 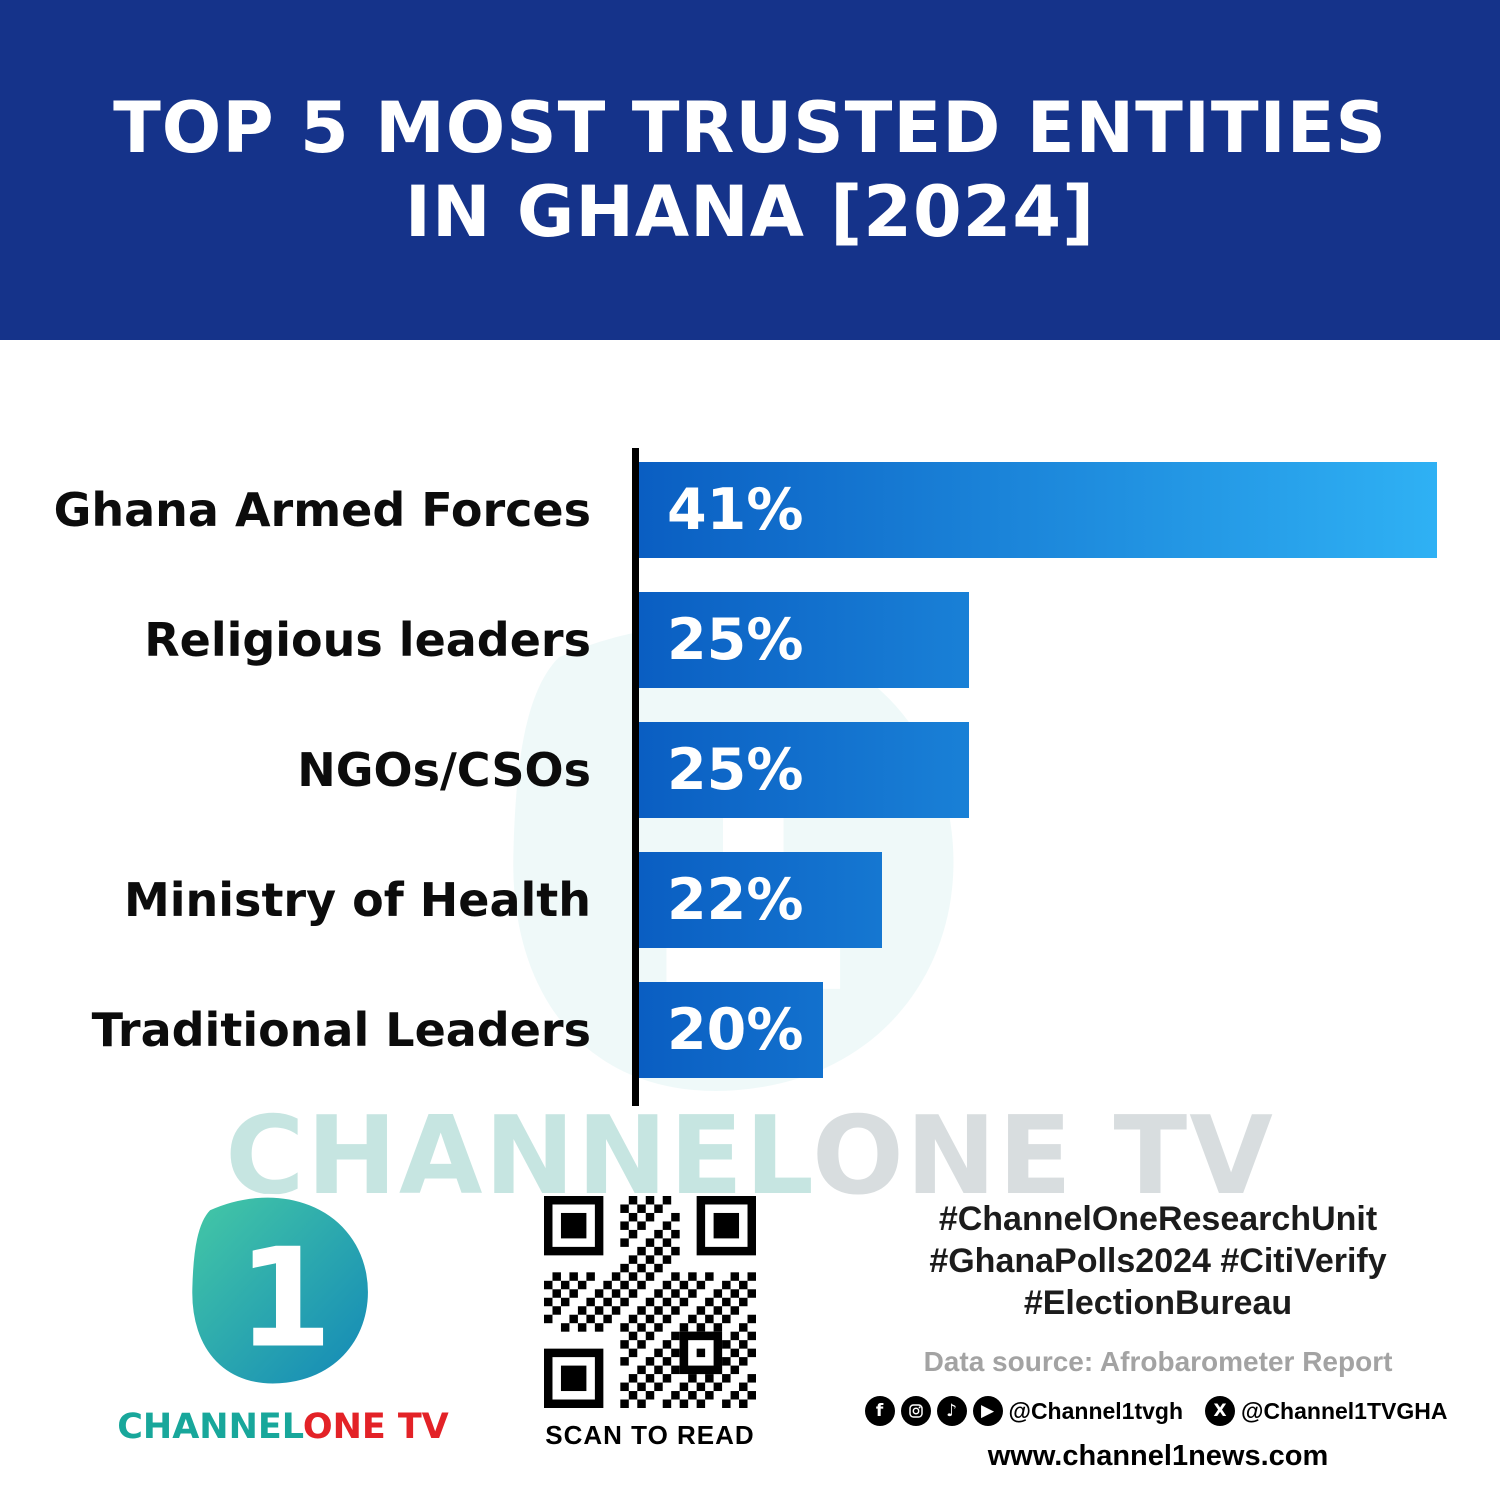 I want to click on channel-one-logo-icon: 1, so click(x=280, y=1291).